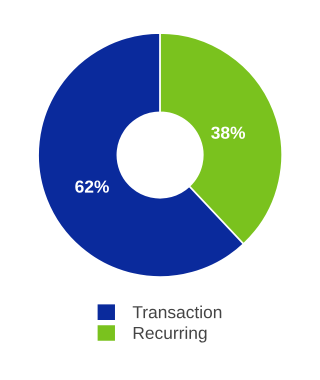 This screenshot has width=320, height=380. I want to click on data-label: 38%, so click(228, 132).